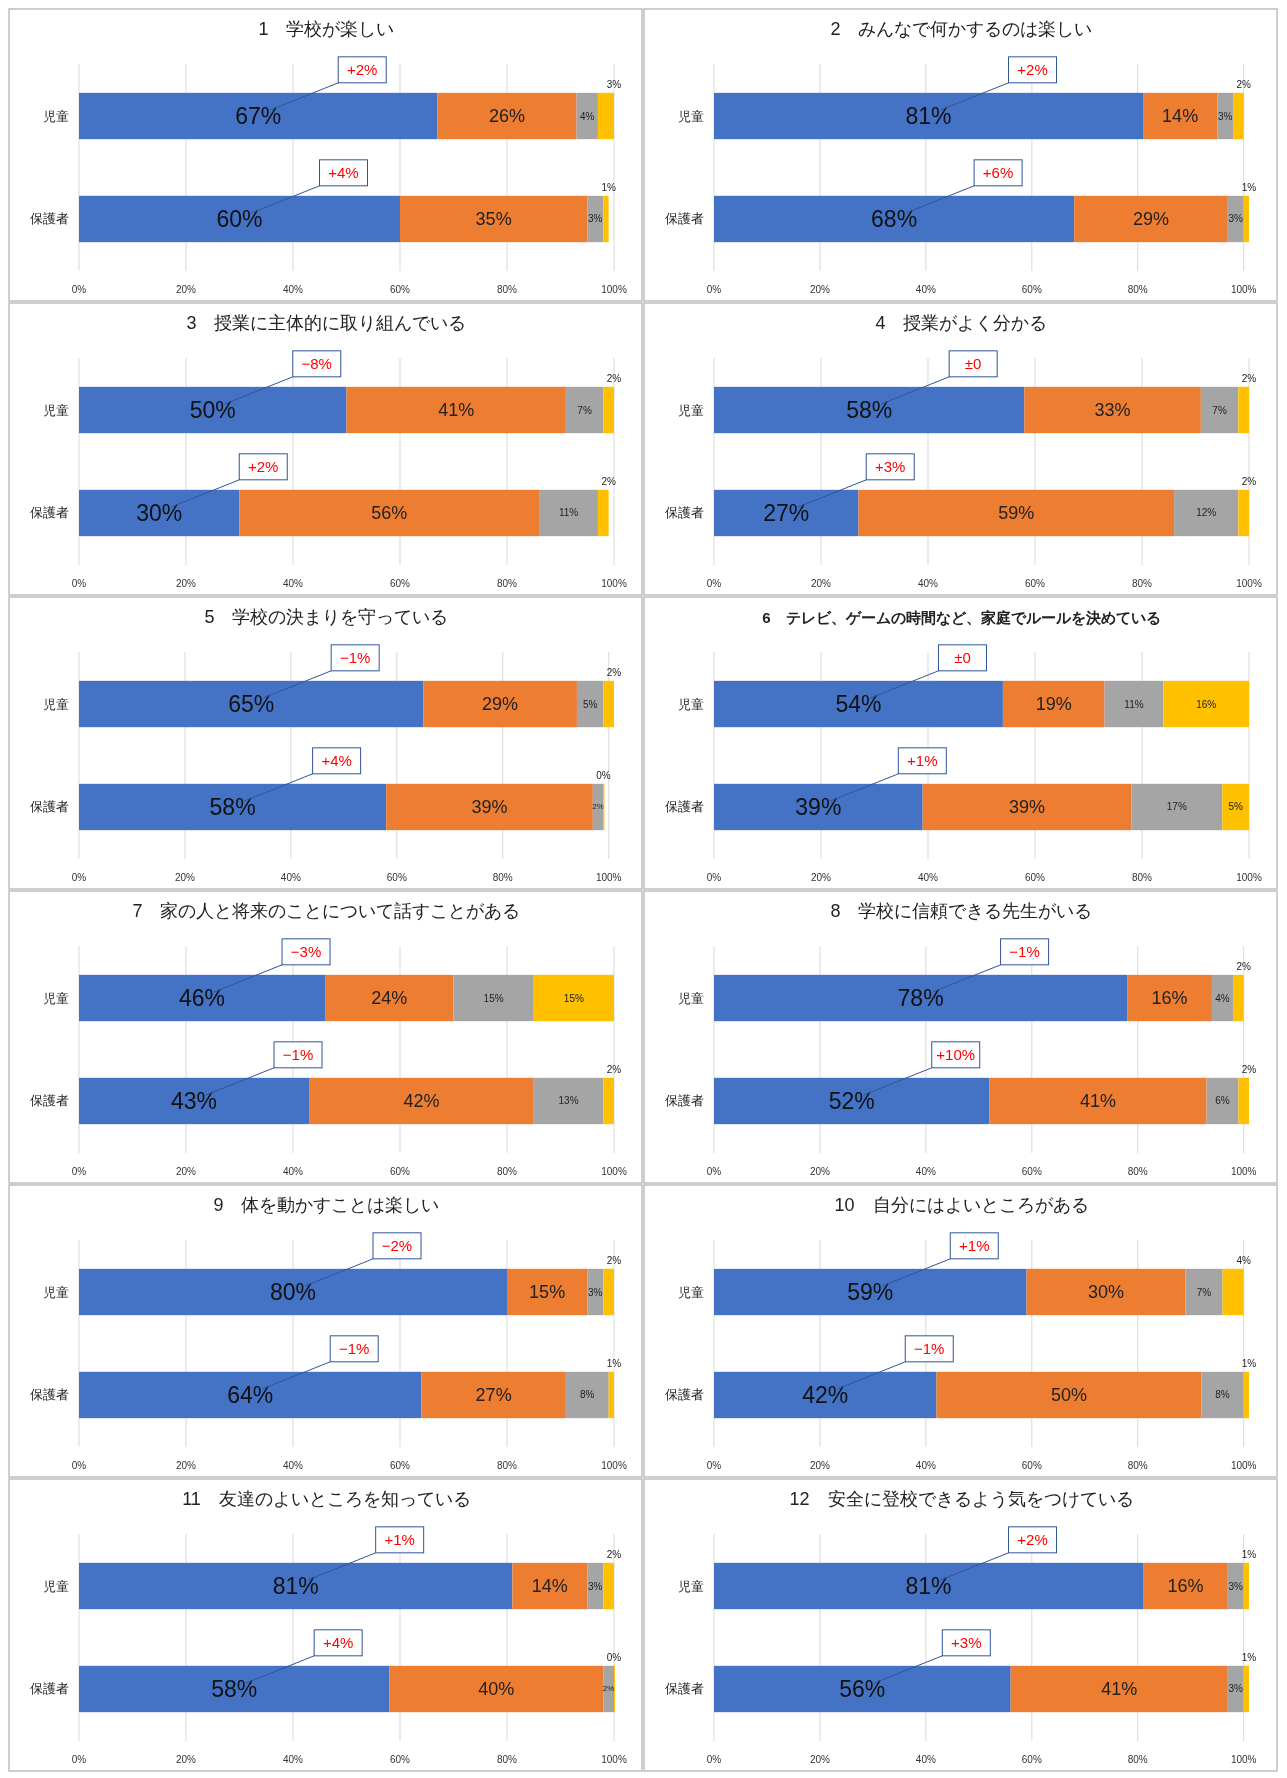 This screenshot has height=1778, width=1287. I want to click on data-label: 60%, so click(239, 218).